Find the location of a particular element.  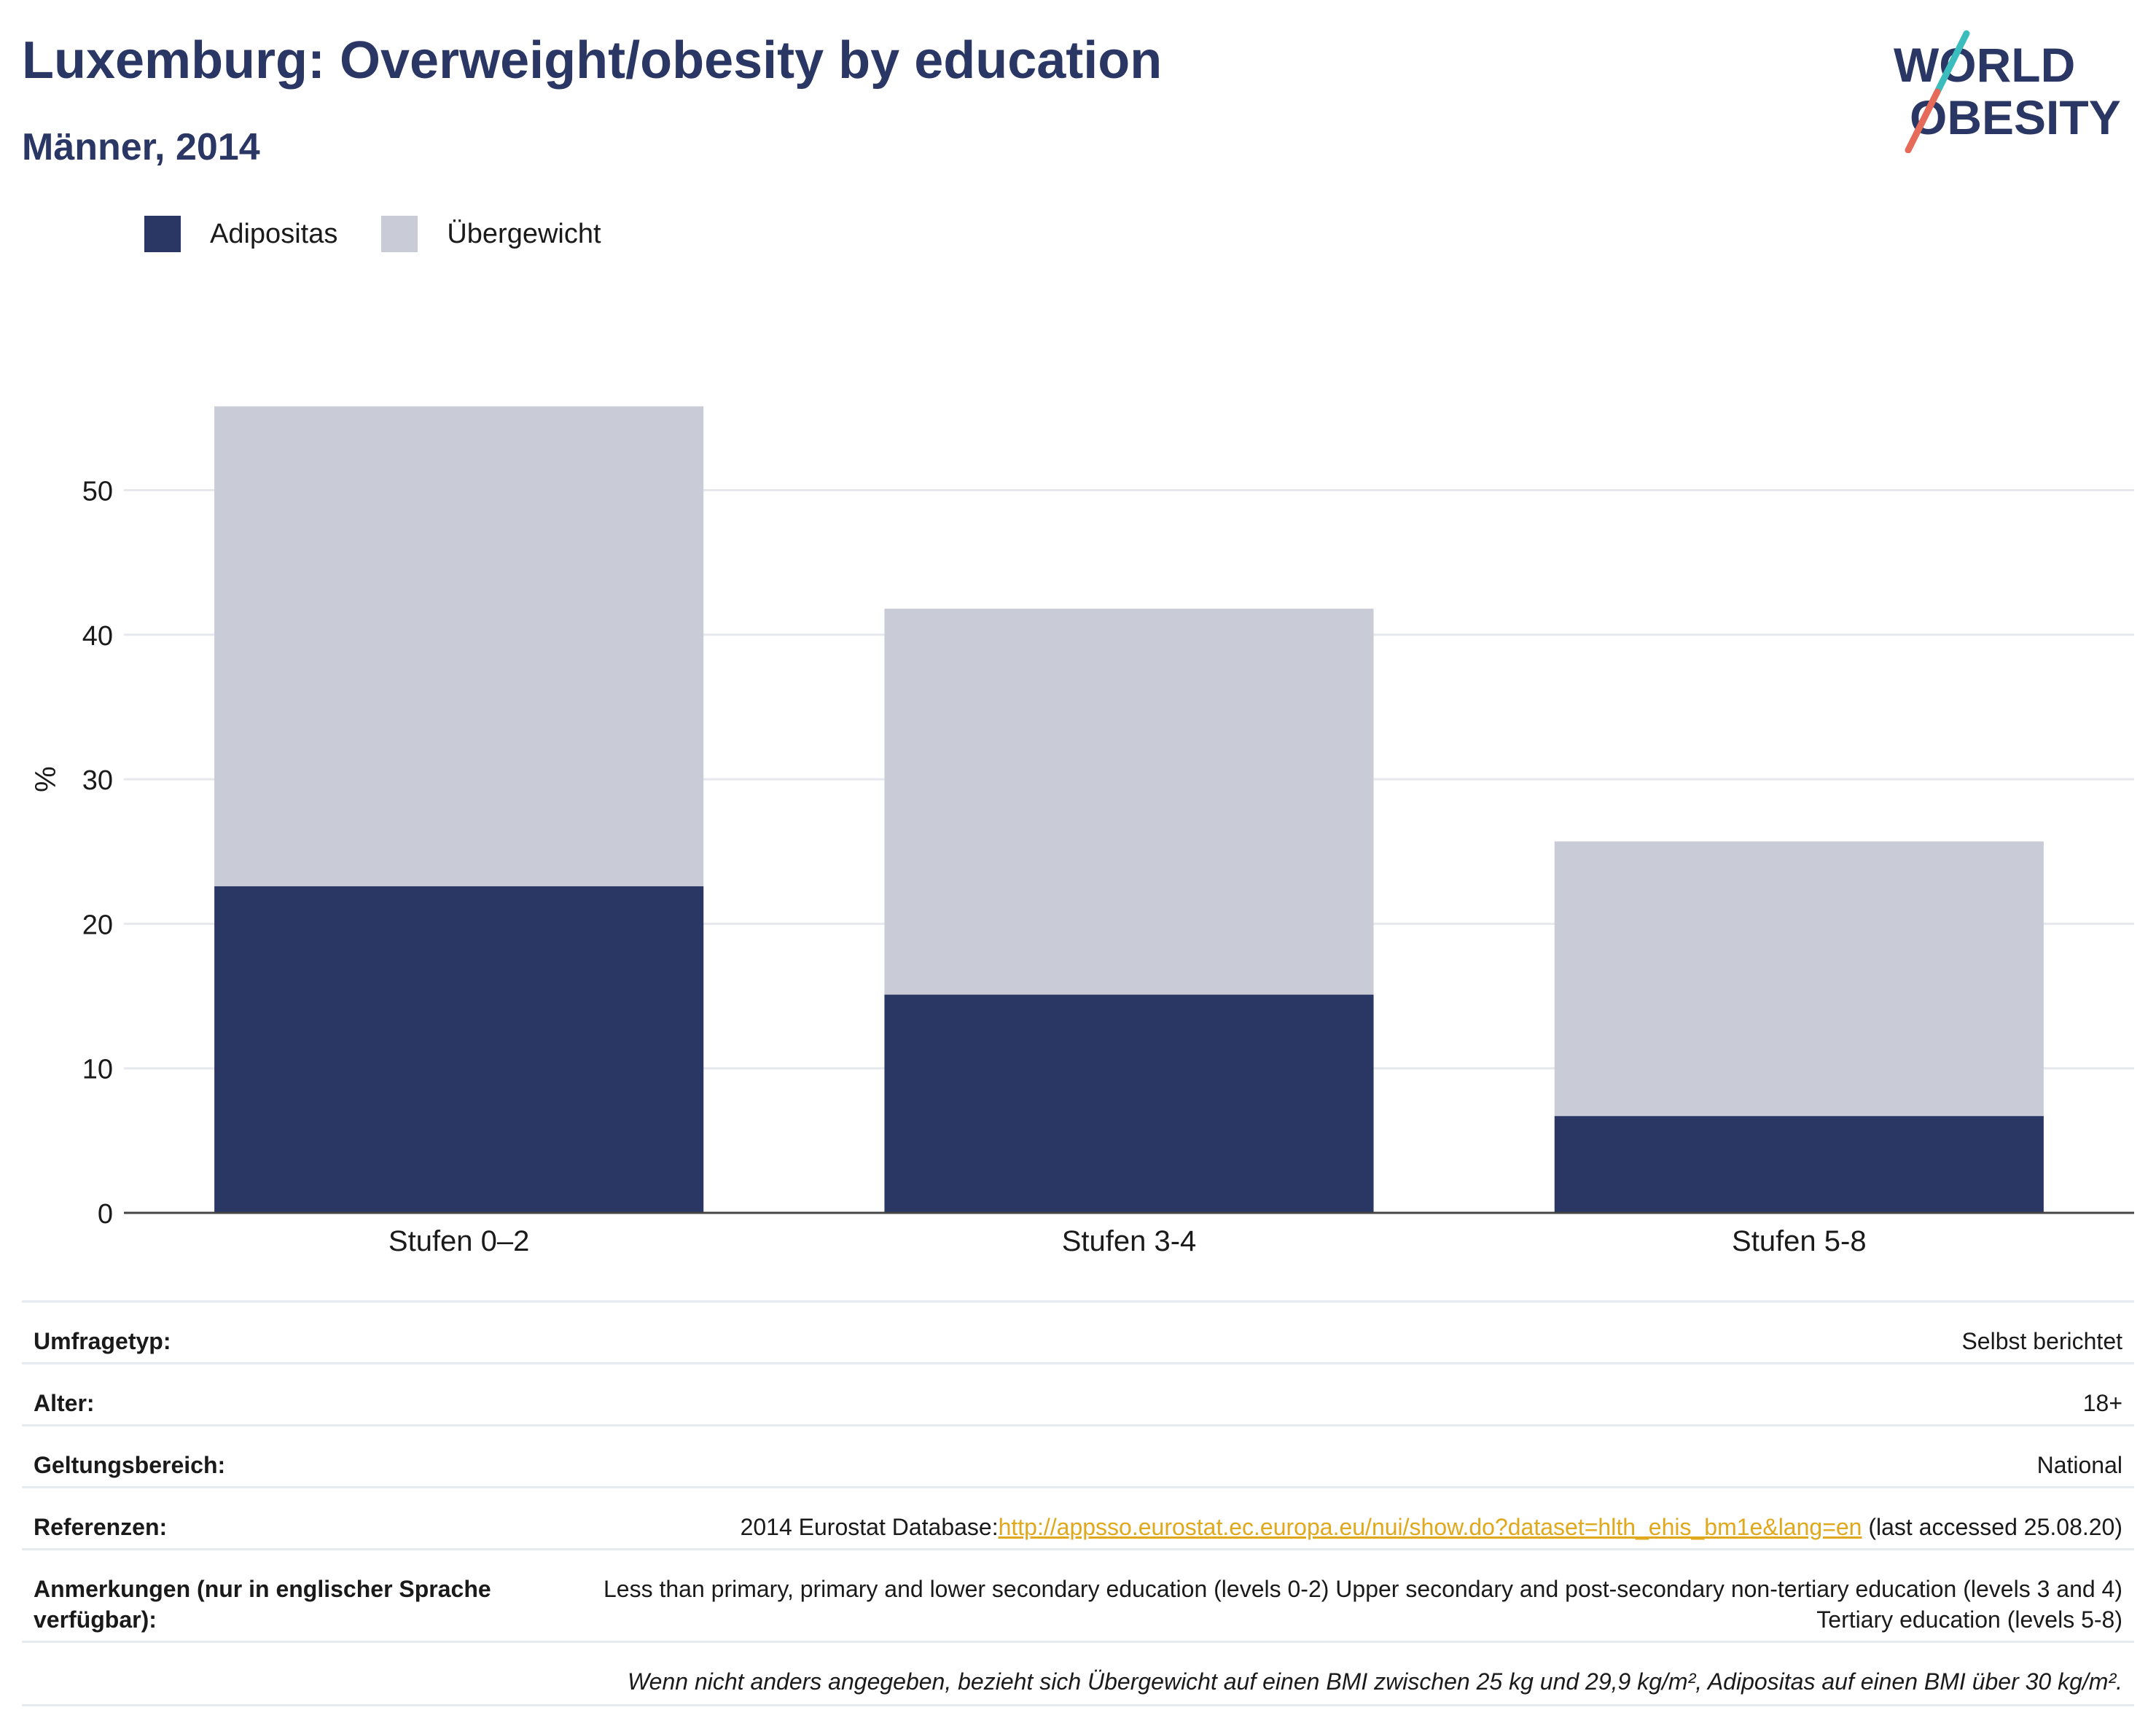

meta-row-survey: Umfragetyp: Selbst berichtet is located at coordinates (1078, 1331).